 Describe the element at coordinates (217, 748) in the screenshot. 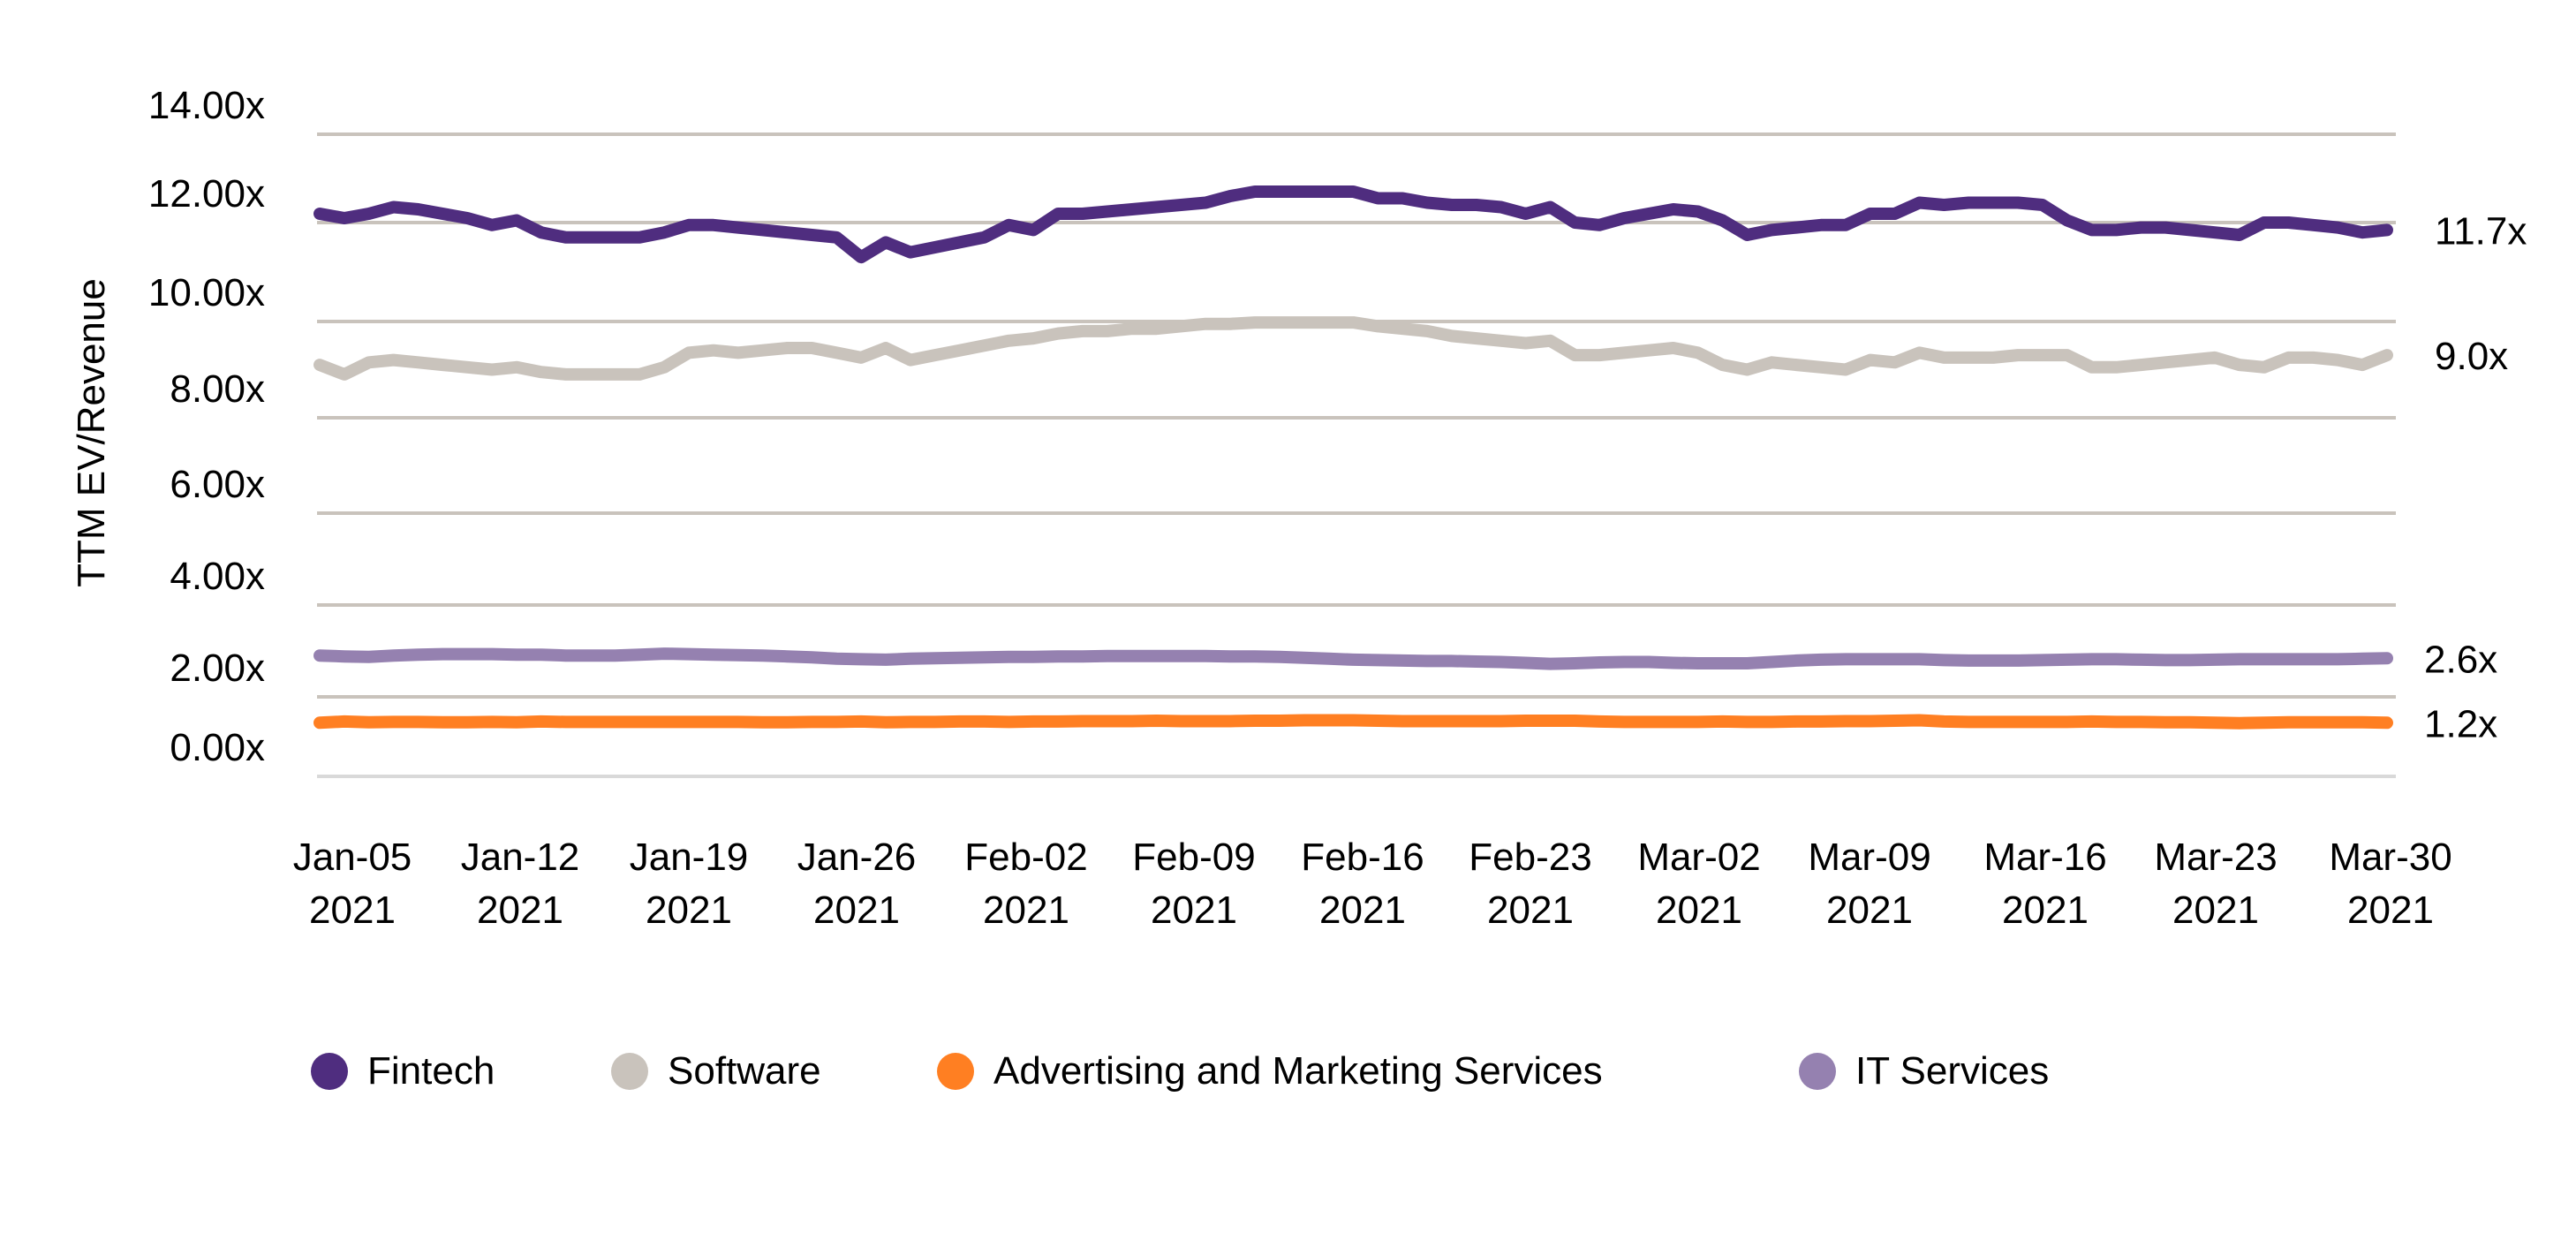

I see `y-tick-label: 0.00x` at that location.